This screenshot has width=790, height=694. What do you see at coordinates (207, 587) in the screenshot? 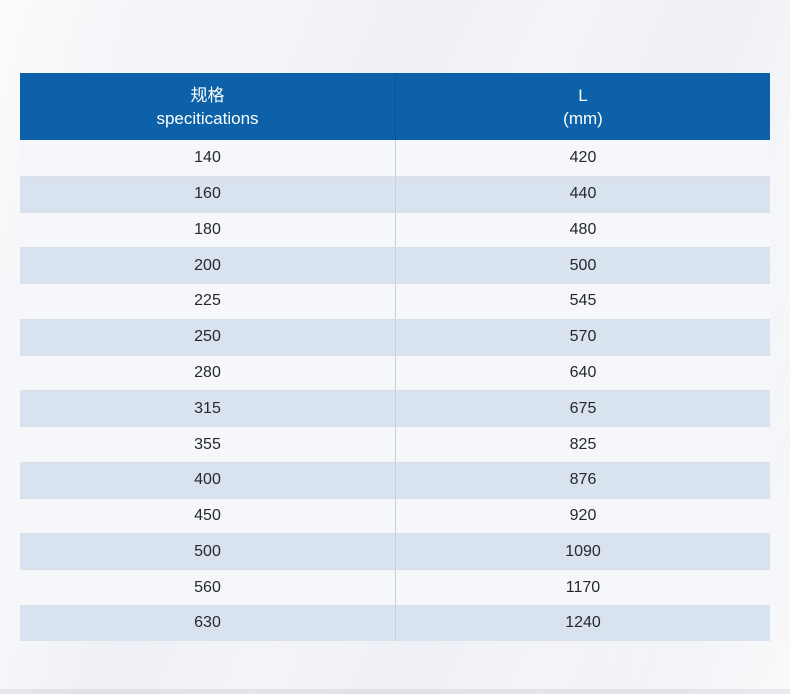
I see `spec-cell: 560` at bounding box center [207, 587].